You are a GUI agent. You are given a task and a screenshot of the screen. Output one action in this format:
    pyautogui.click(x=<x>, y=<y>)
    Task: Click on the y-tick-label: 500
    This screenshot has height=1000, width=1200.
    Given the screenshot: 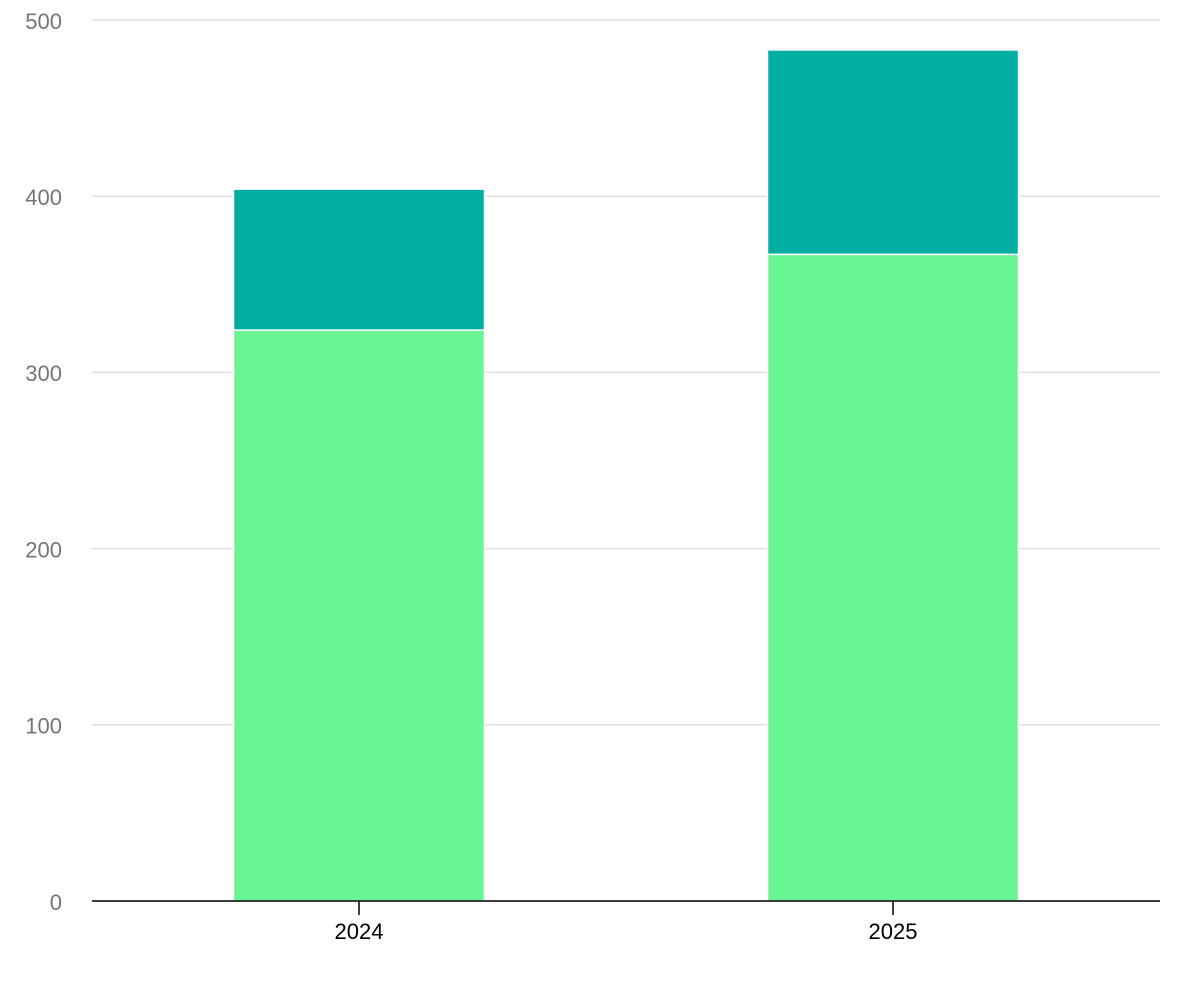 What is the action you would take?
    pyautogui.click(x=43, y=21)
    